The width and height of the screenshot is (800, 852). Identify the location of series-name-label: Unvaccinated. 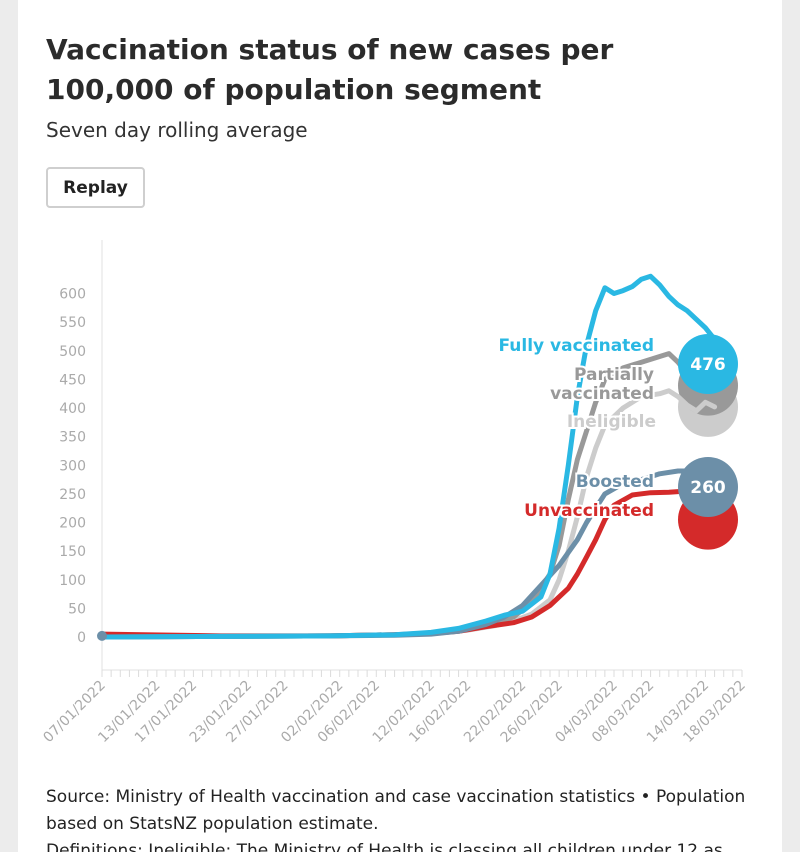
(589, 511).